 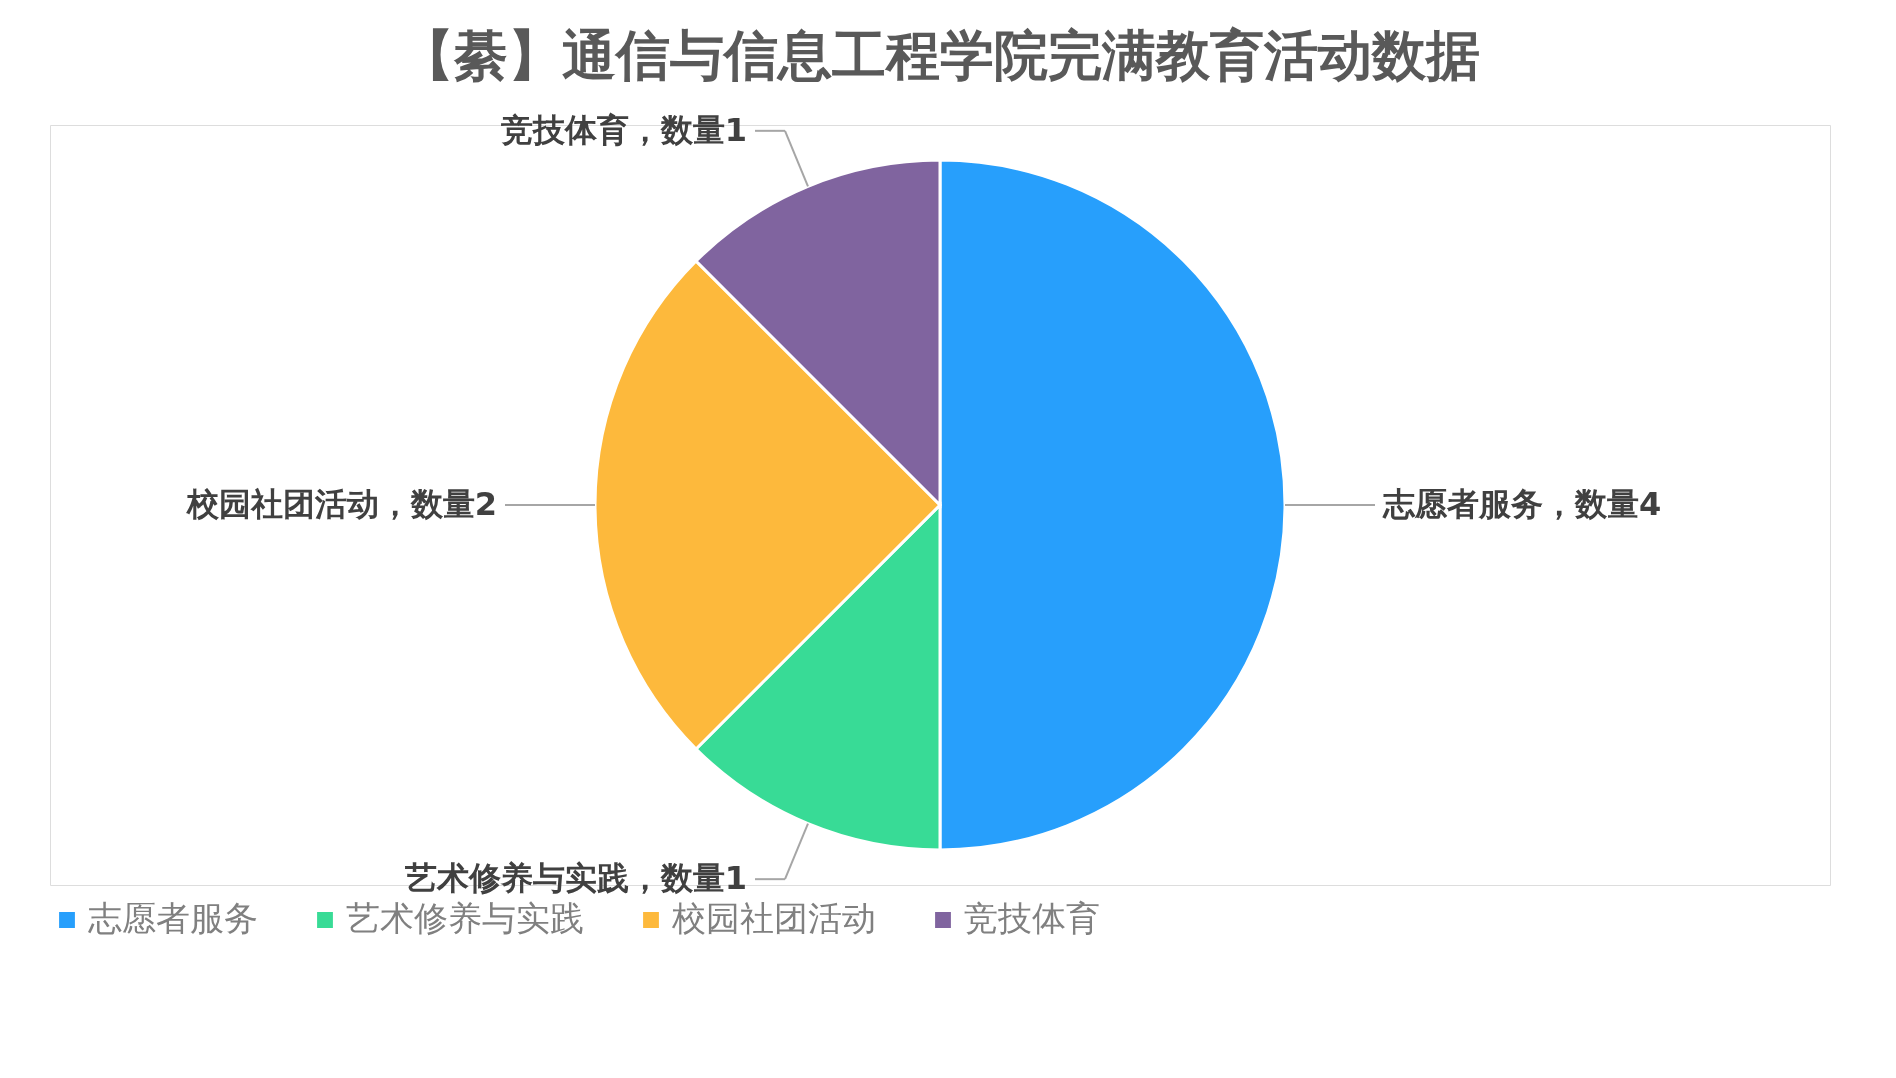 What do you see at coordinates (575, 878) in the screenshot?
I see `data-label: 艺术修养与实践，数量1` at bounding box center [575, 878].